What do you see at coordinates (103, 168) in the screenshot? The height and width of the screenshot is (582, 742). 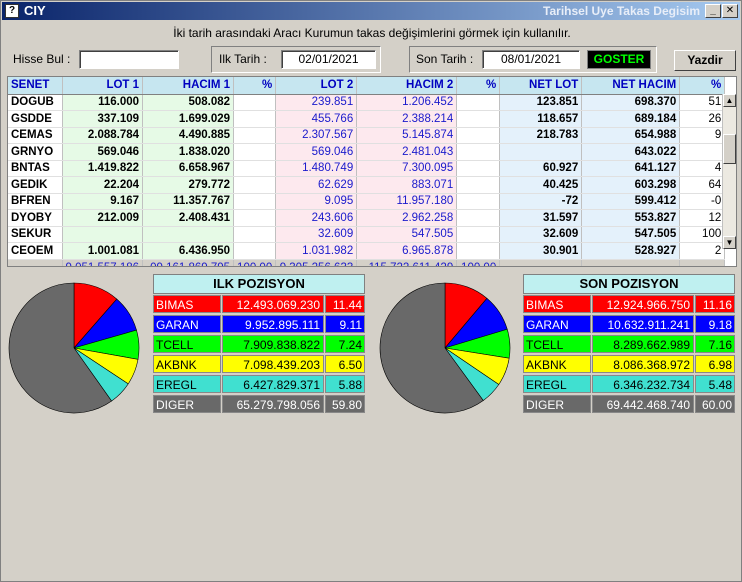 I see `cell-lot1: 1.419.822` at bounding box center [103, 168].